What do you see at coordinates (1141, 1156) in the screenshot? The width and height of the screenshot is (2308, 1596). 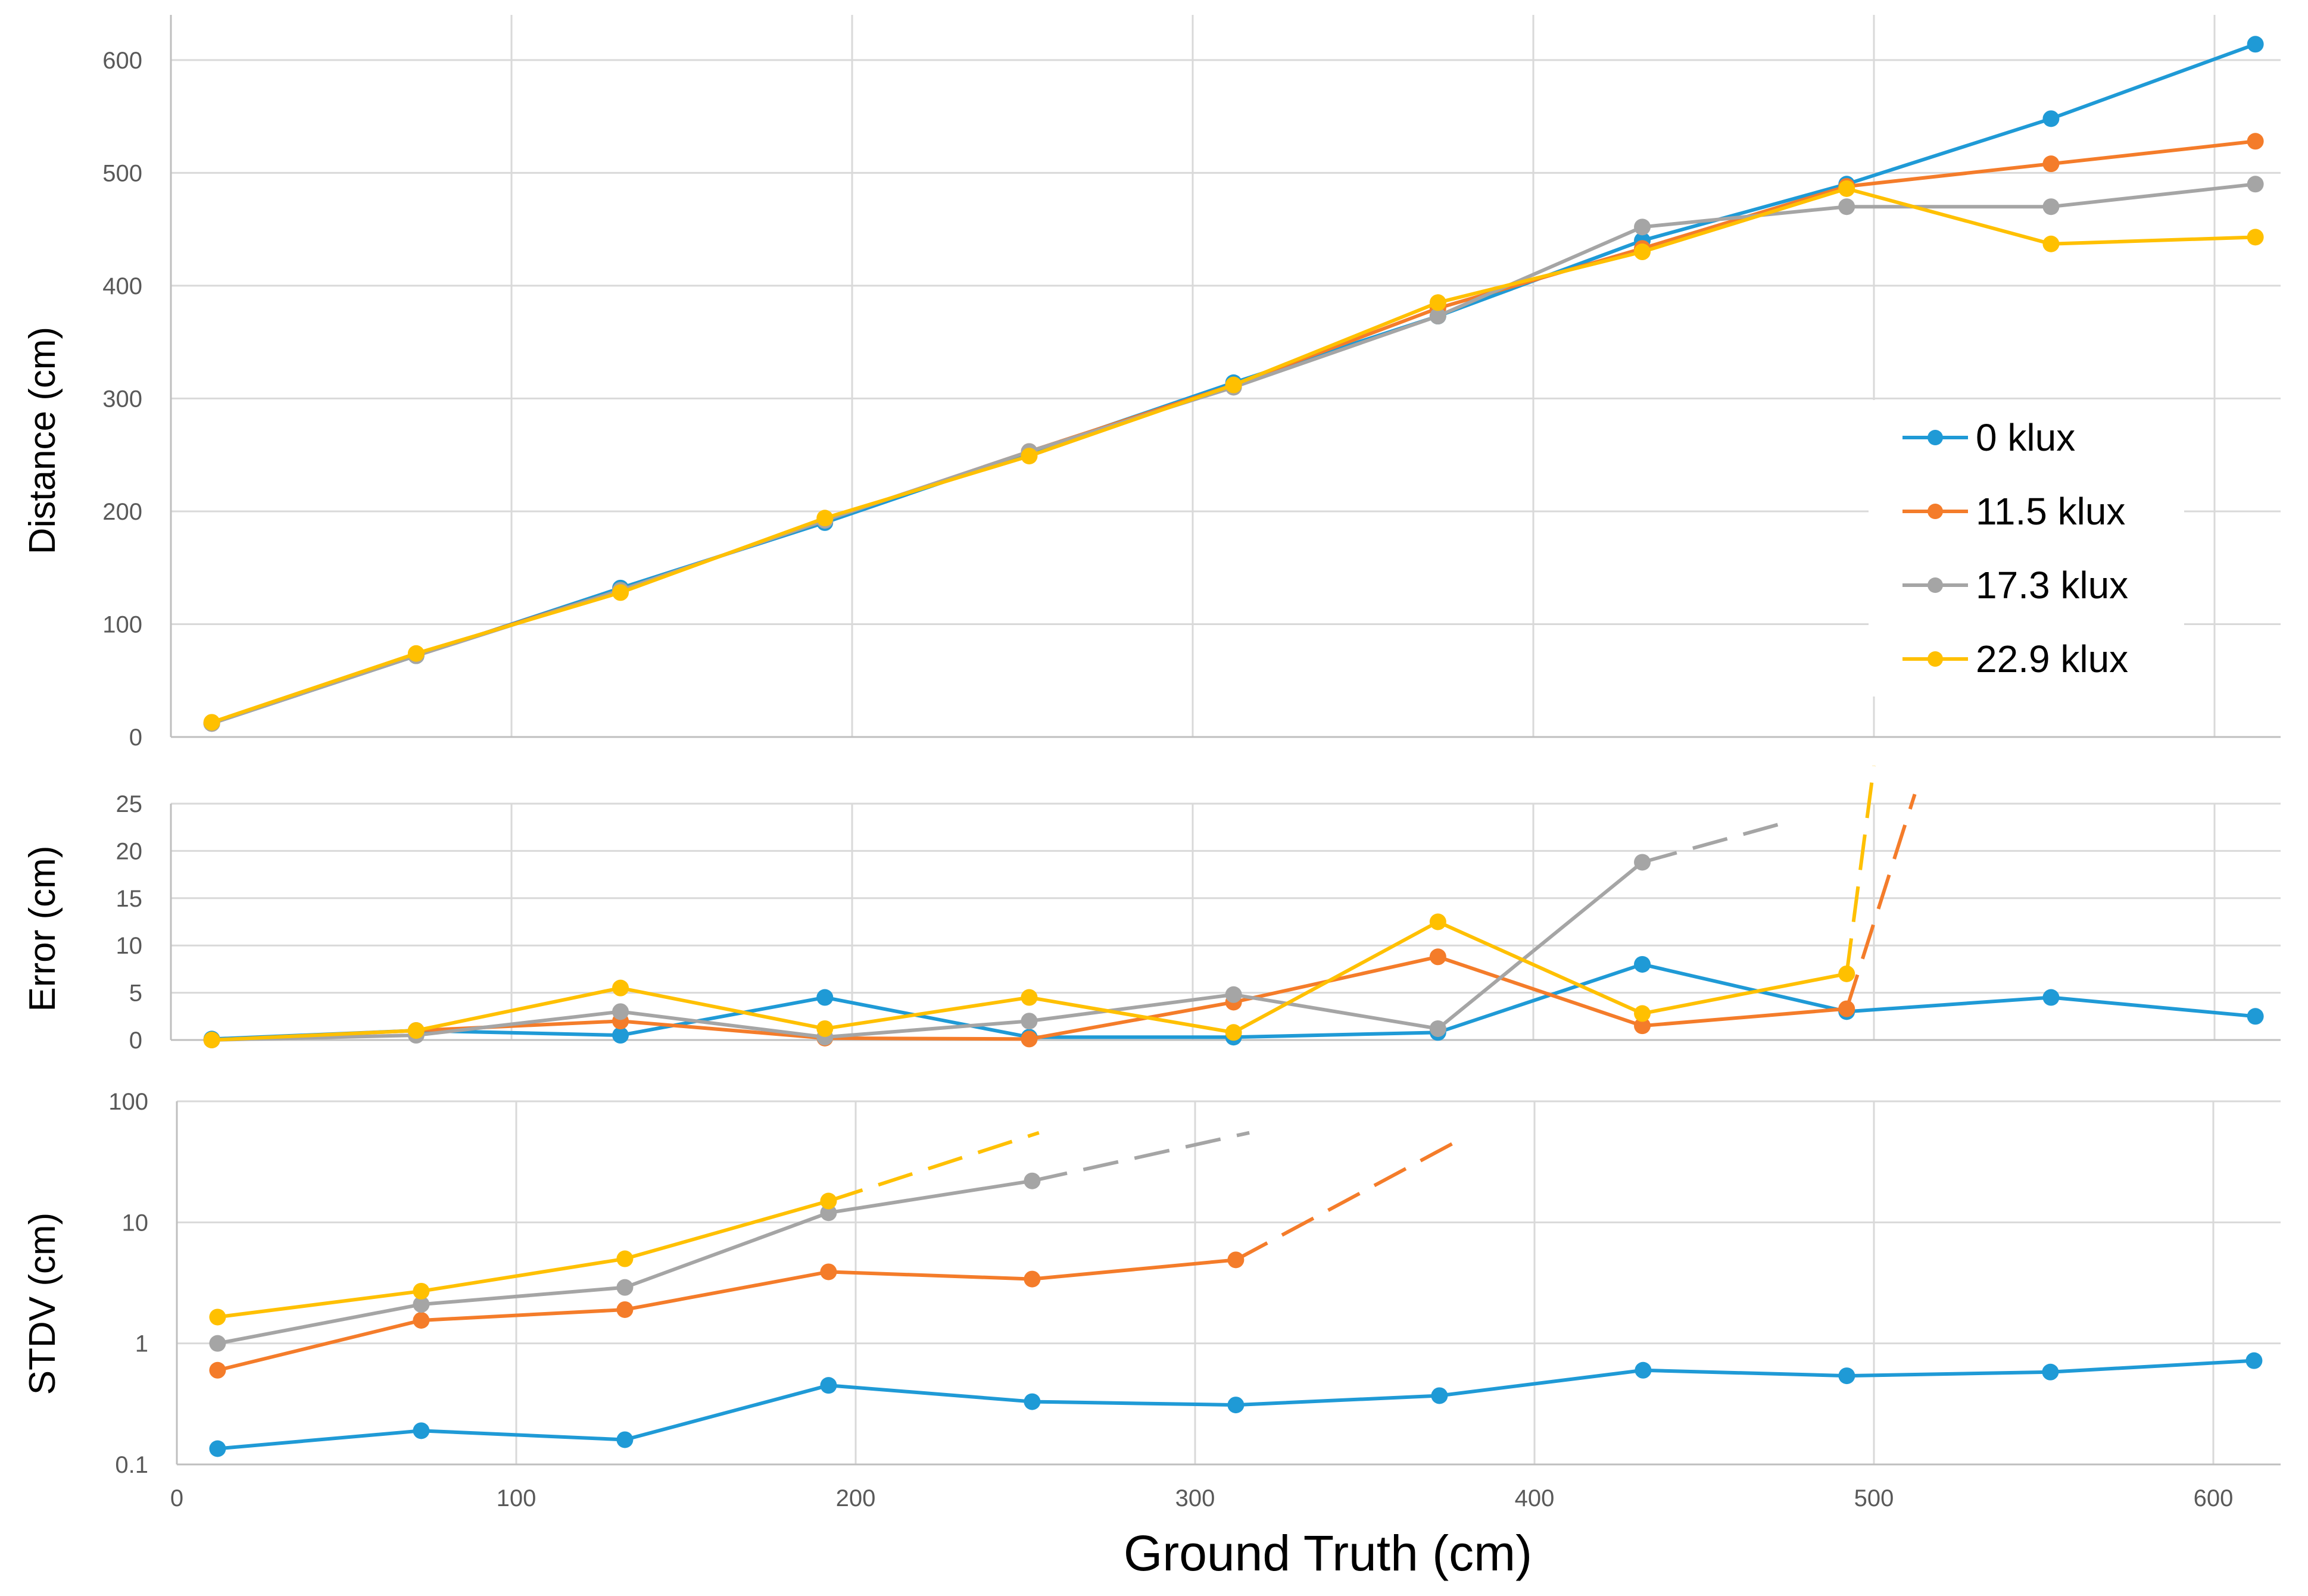 I see `stdv-offscale-line-17-3-klux` at bounding box center [1141, 1156].